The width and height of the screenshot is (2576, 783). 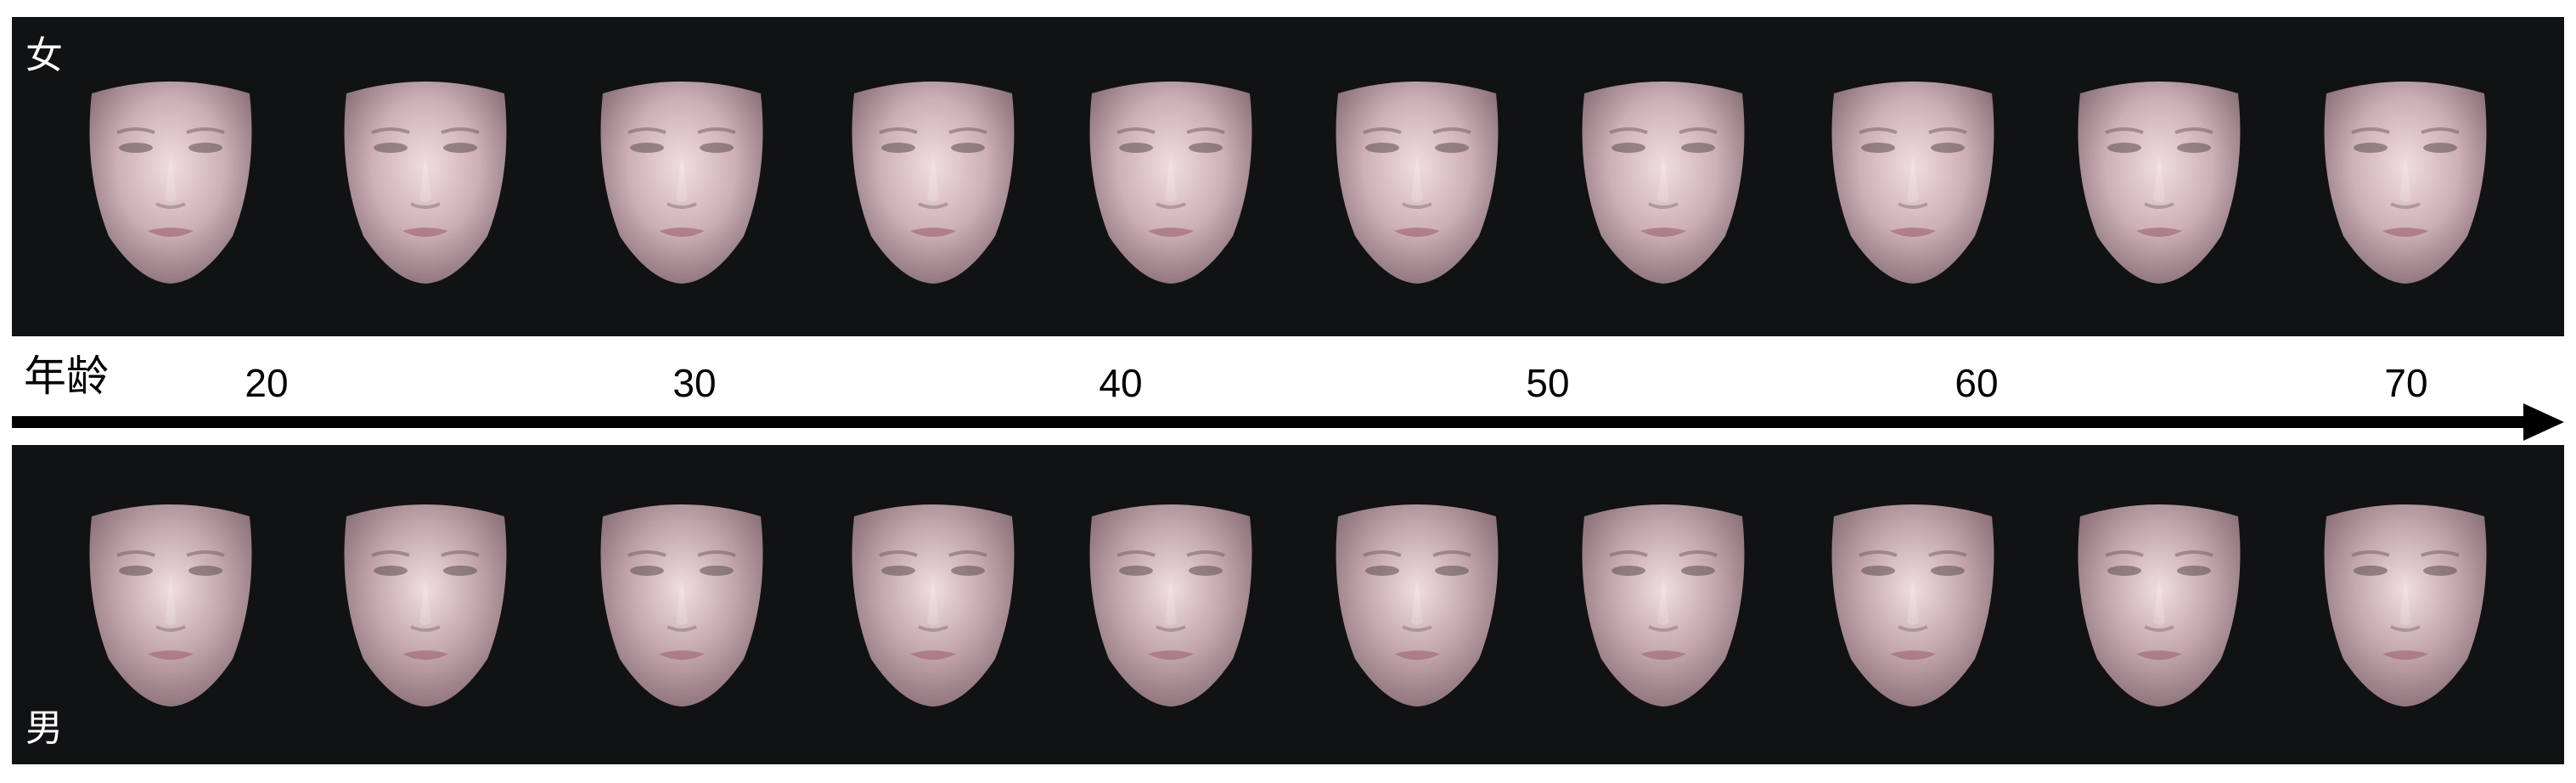 I want to click on age-tick-20: 20, so click(x=267, y=383).